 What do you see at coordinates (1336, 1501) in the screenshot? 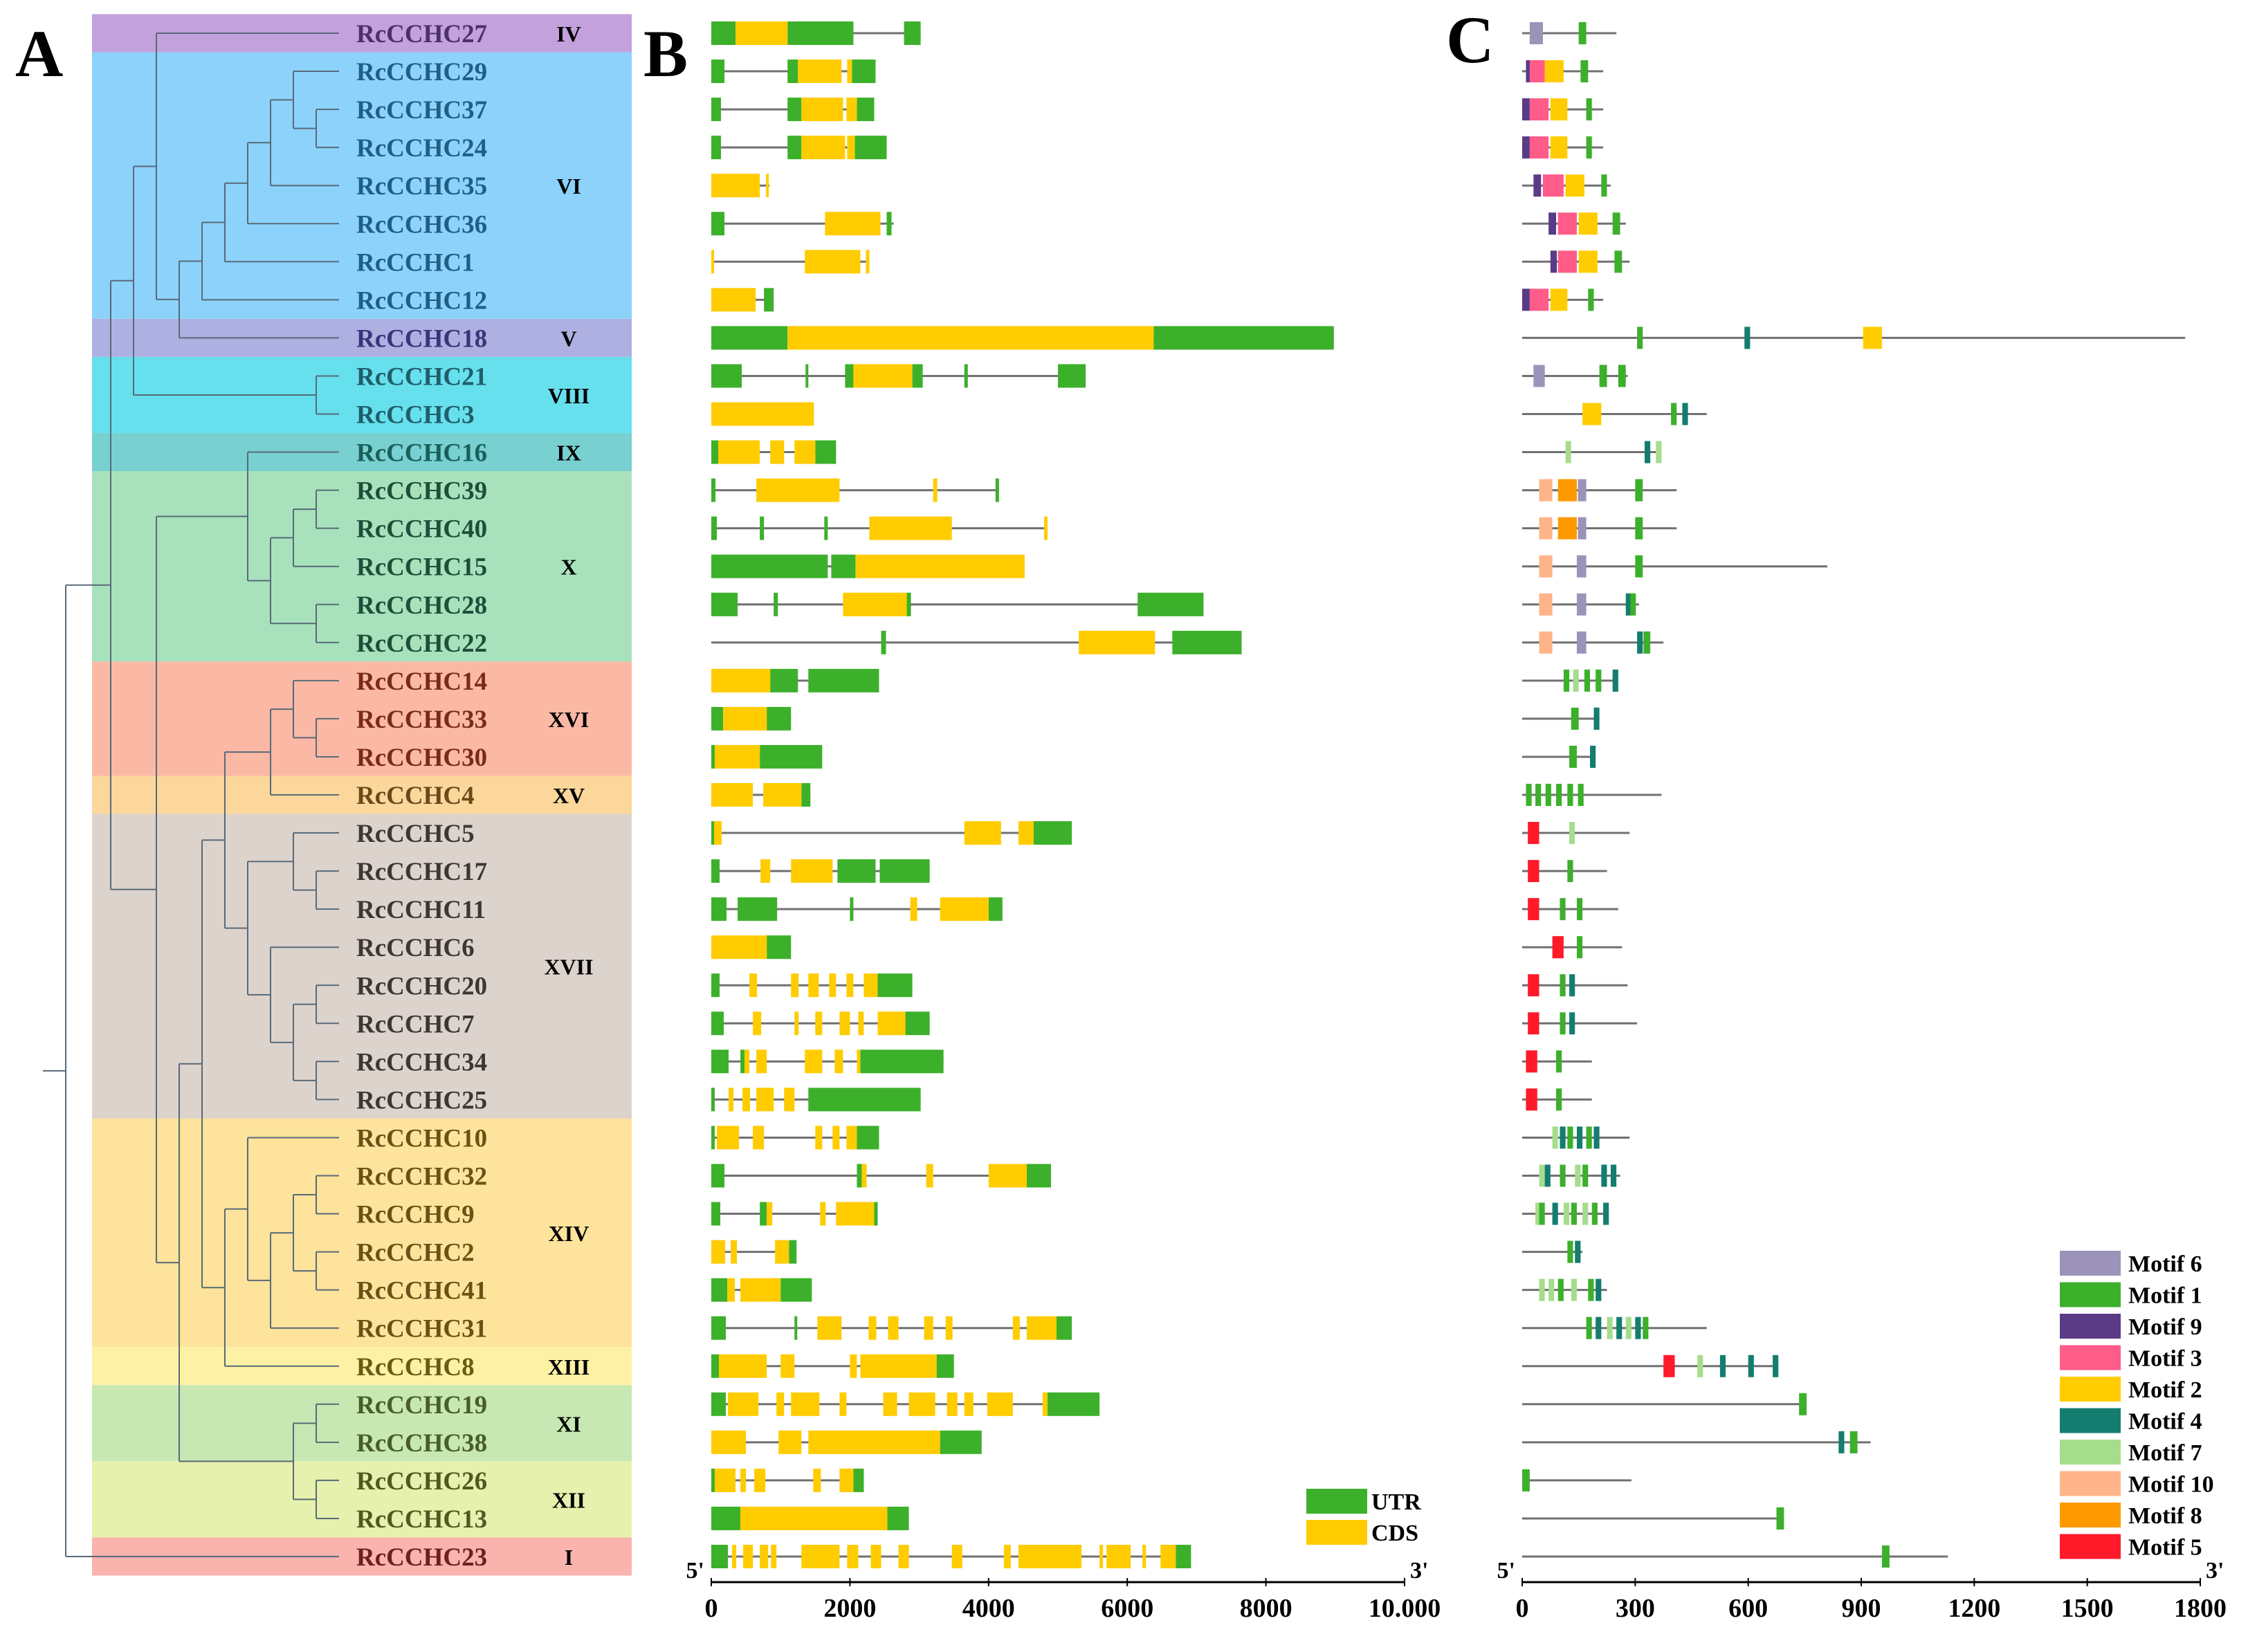
I see `legend-swatch-utr` at bounding box center [1336, 1501].